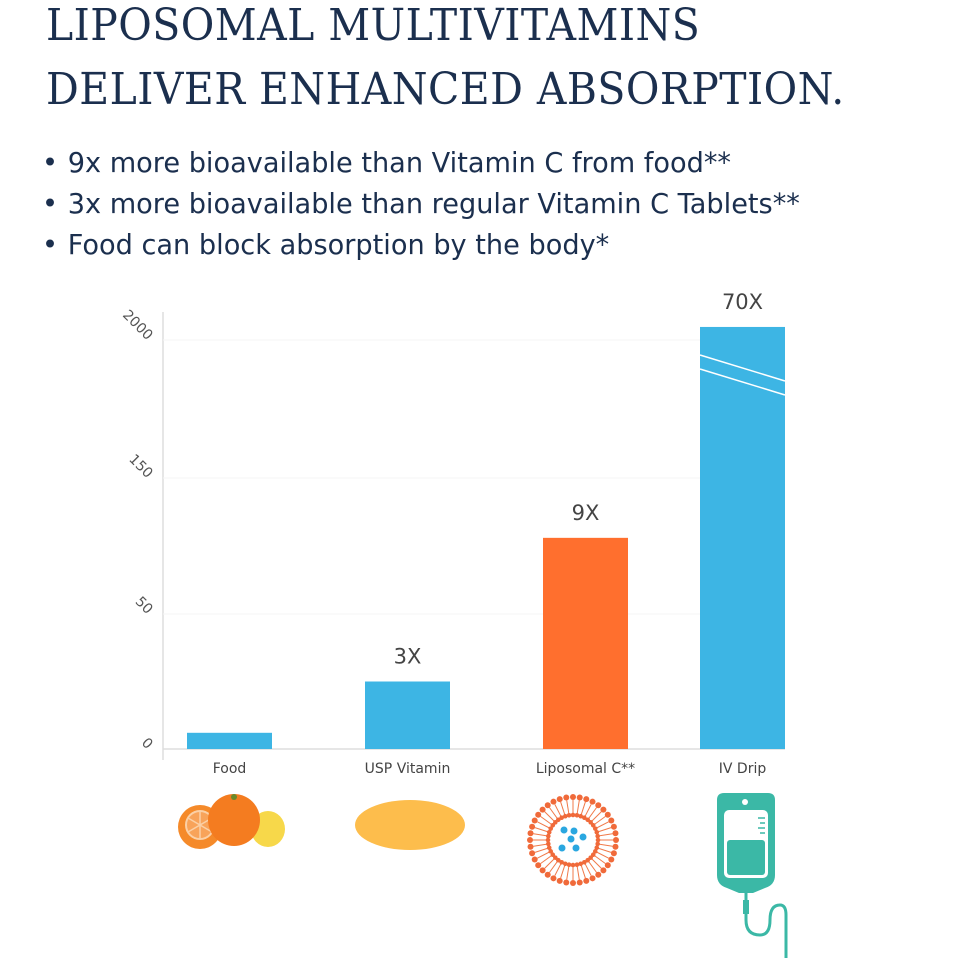 This screenshot has width=958, height=958. Describe the element at coordinates (585, 769) in the screenshot. I see `category-label: Liposomal C**` at that location.